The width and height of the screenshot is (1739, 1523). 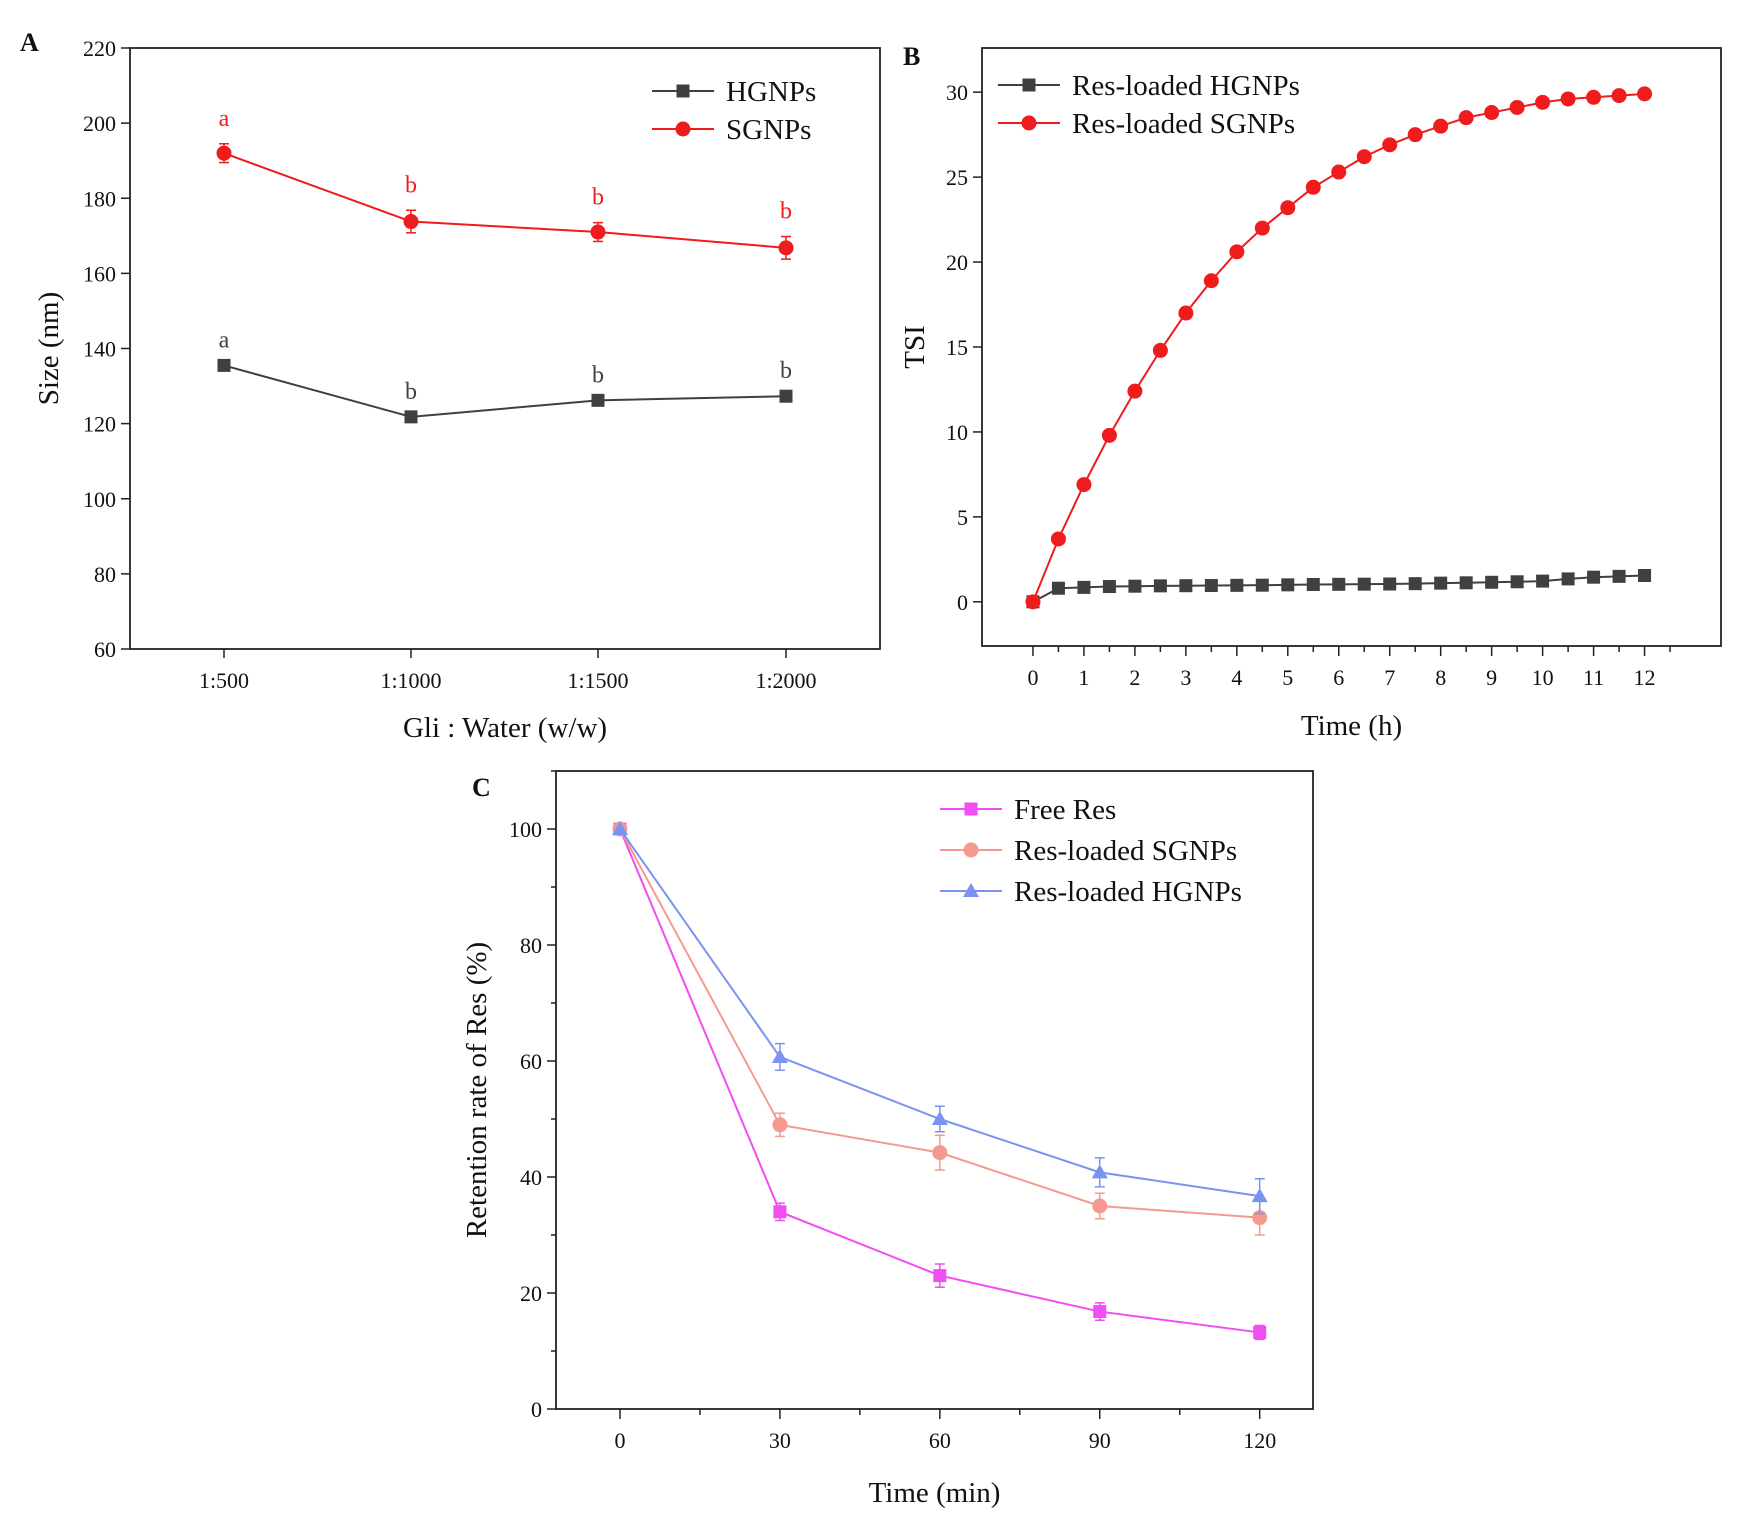 What do you see at coordinates (1491, 677) in the screenshot?
I see `x-tick-label: 9` at bounding box center [1491, 677].